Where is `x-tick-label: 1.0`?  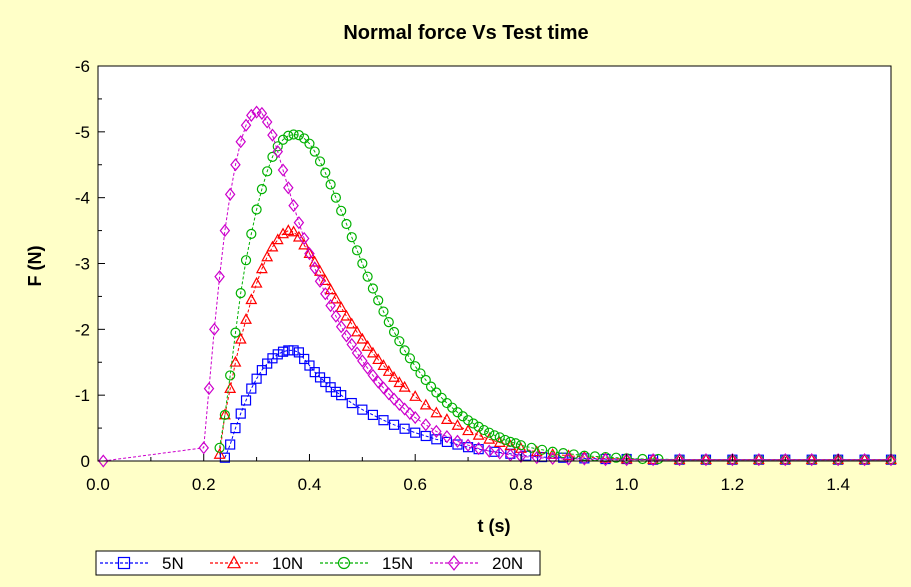
x-tick-label: 1.0 is located at coordinates (627, 484).